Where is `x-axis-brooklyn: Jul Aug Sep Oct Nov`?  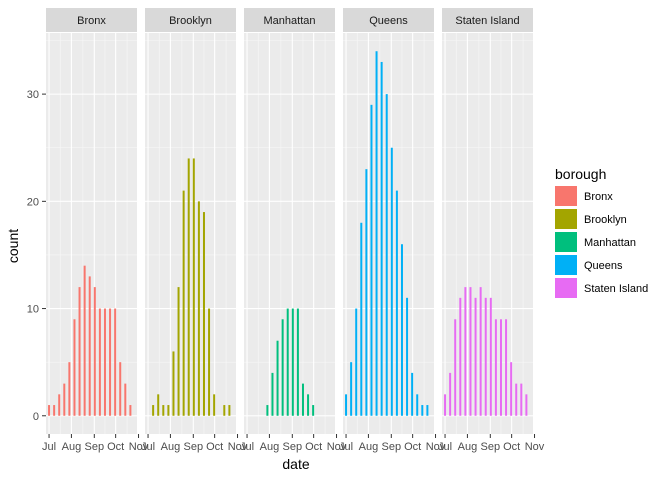 x-axis-brooklyn: Jul Aug Sep Oct Nov is located at coordinates (194, 443).